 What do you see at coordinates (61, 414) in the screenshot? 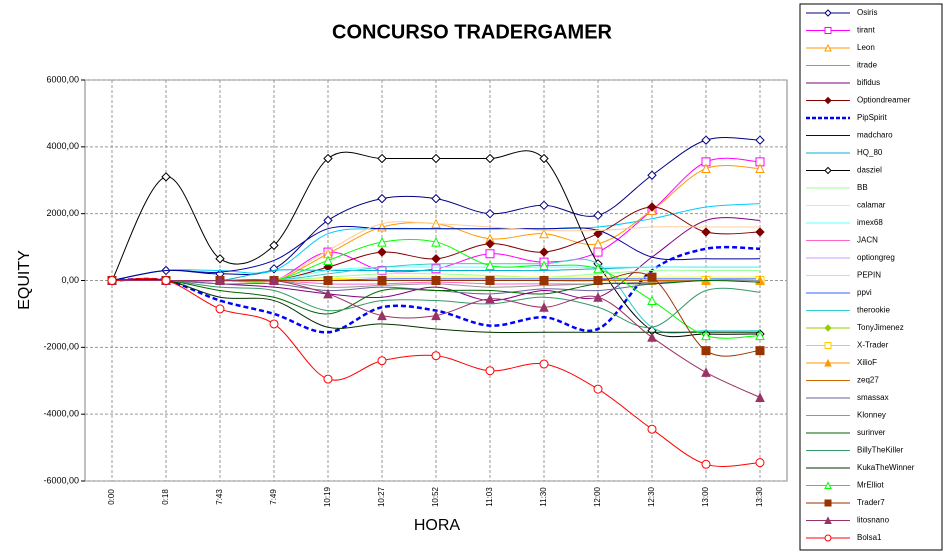
I see `y-tick-label: -4000,00` at bounding box center [61, 414].